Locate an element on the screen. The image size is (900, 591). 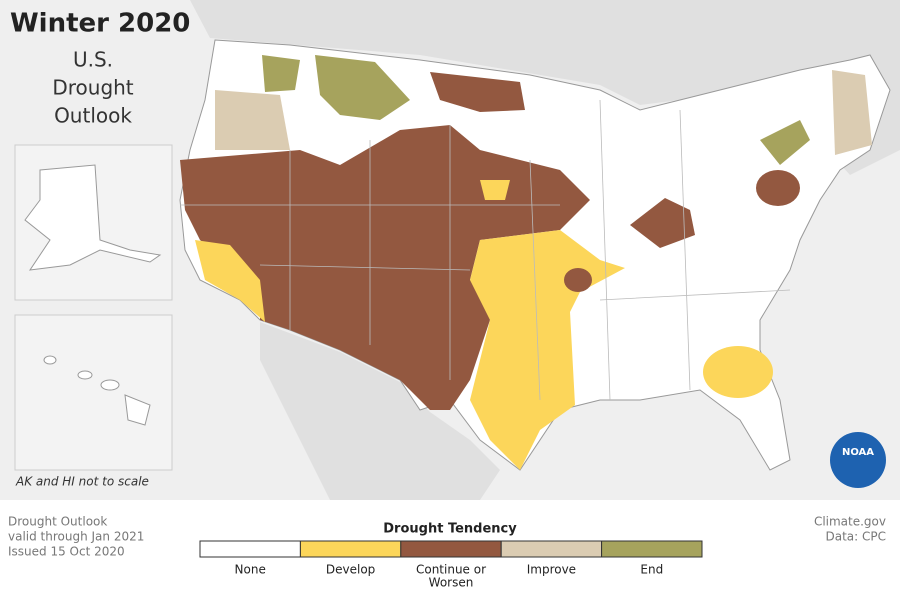
legend-label: Continue or is located at coordinates (451, 570).